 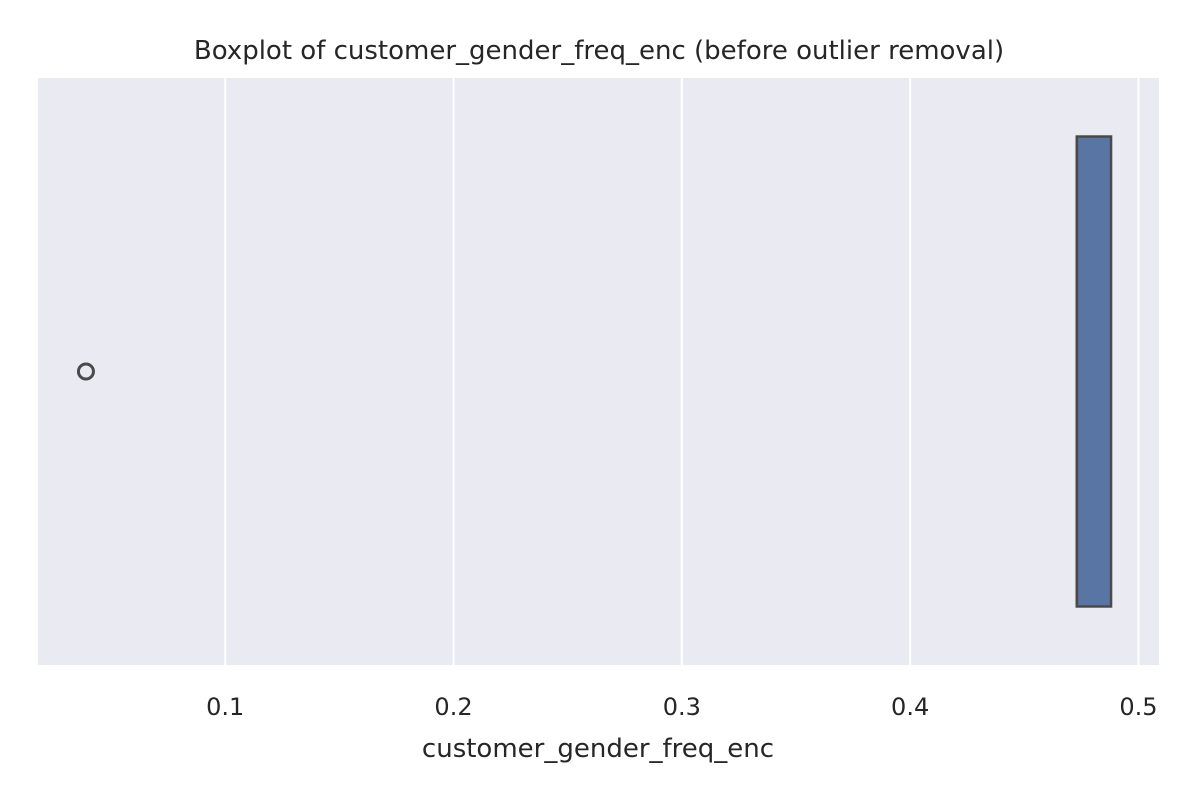 What do you see at coordinates (85, 371) in the screenshot?
I see `outlier-point` at bounding box center [85, 371].